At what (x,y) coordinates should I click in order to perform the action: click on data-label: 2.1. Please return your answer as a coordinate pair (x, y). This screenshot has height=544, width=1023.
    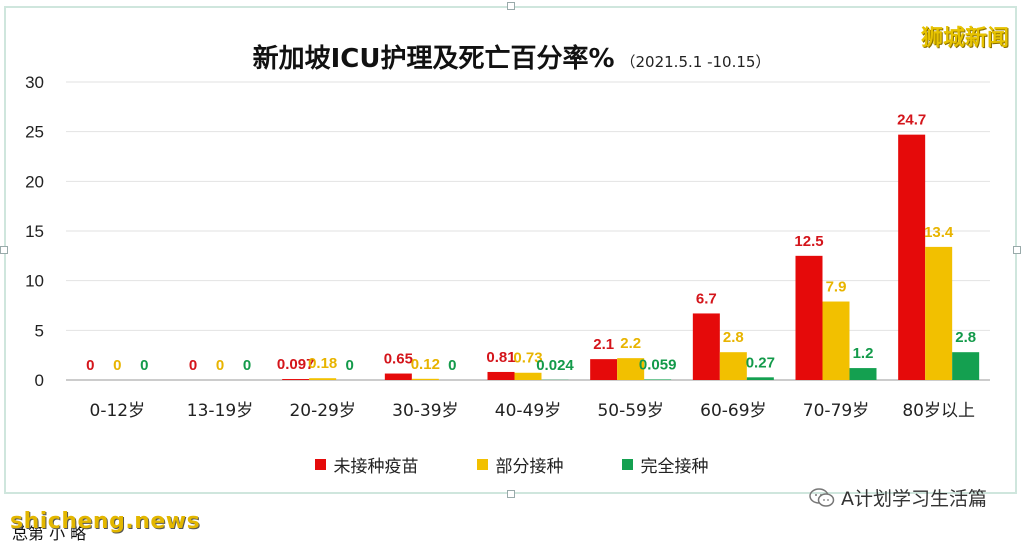
    Looking at the image, I should click on (603, 344).